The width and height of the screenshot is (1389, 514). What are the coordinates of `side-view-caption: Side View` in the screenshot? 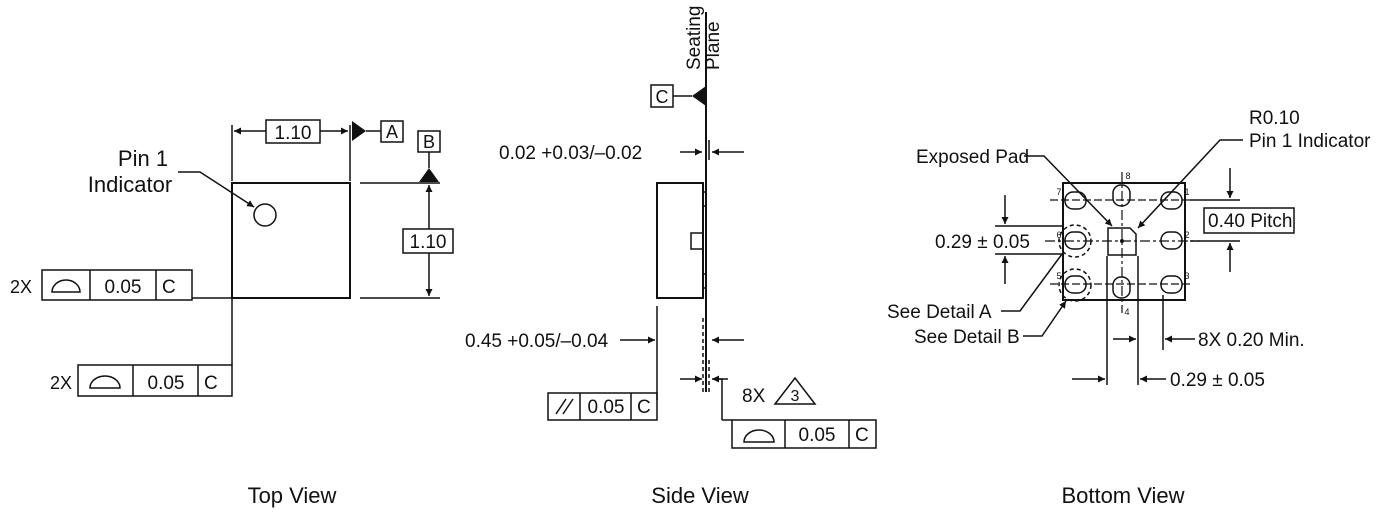 It's located at (700, 495).